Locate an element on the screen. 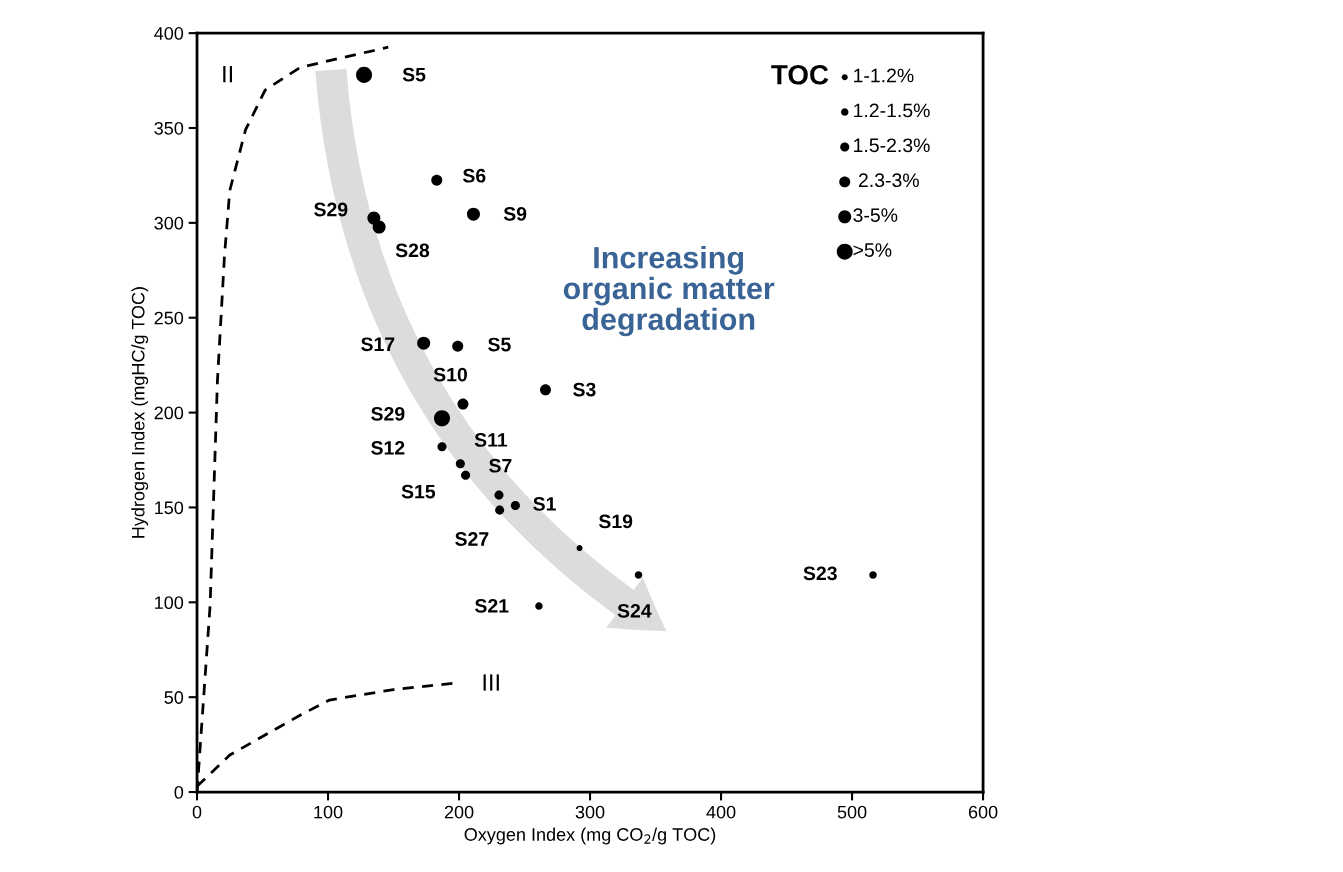 The height and width of the screenshot is (872, 1343). legend-label: 1.2-1.5% is located at coordinates (892, 110).